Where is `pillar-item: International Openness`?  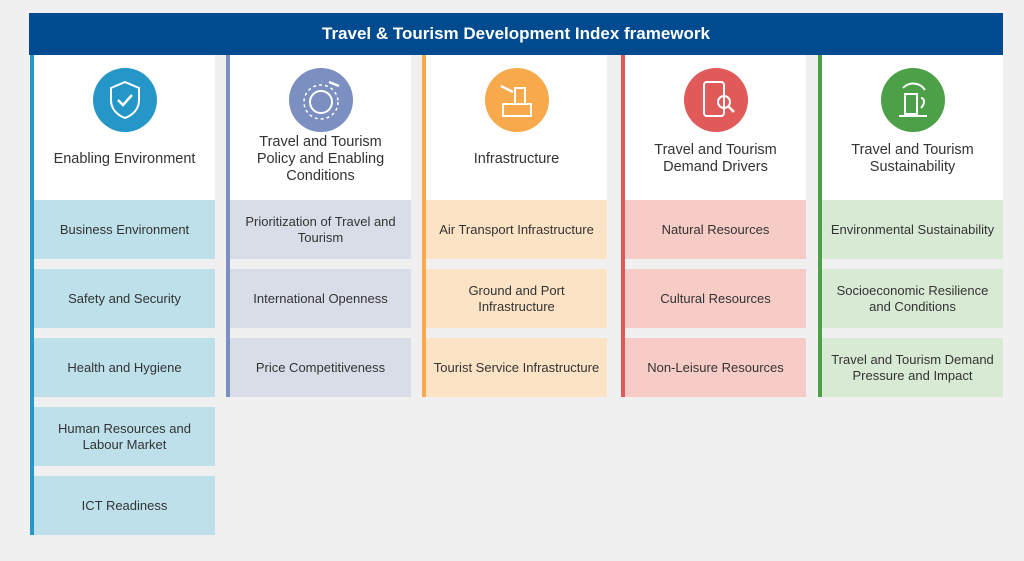 pillar-item: International Openness is located at coordinates (320, 298).